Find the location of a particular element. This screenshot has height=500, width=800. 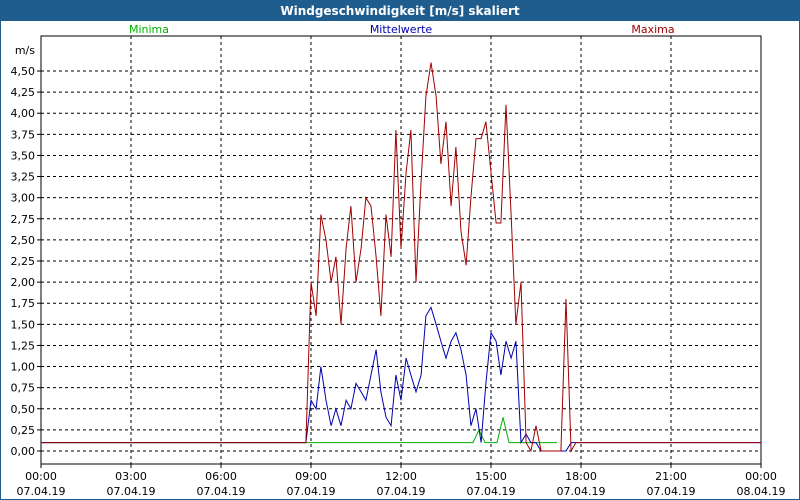

x-tick-time: 06:00 is located at coordinates (221, 476).